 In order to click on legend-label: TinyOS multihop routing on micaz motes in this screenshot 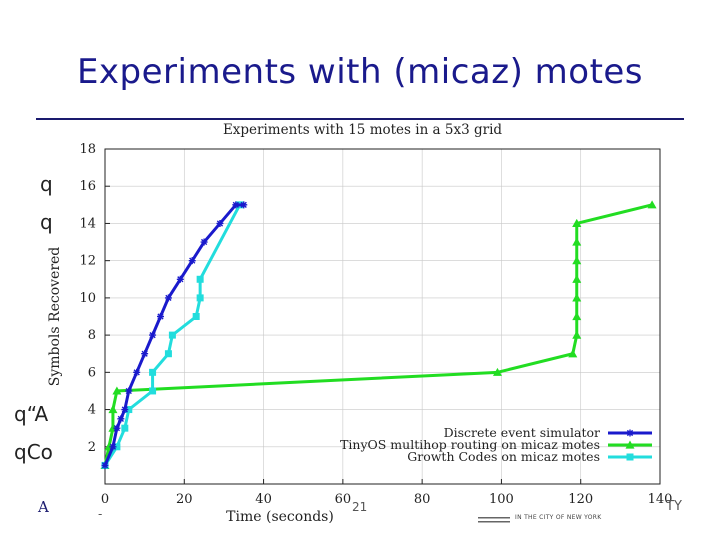, I will do `click(470, 444)`.